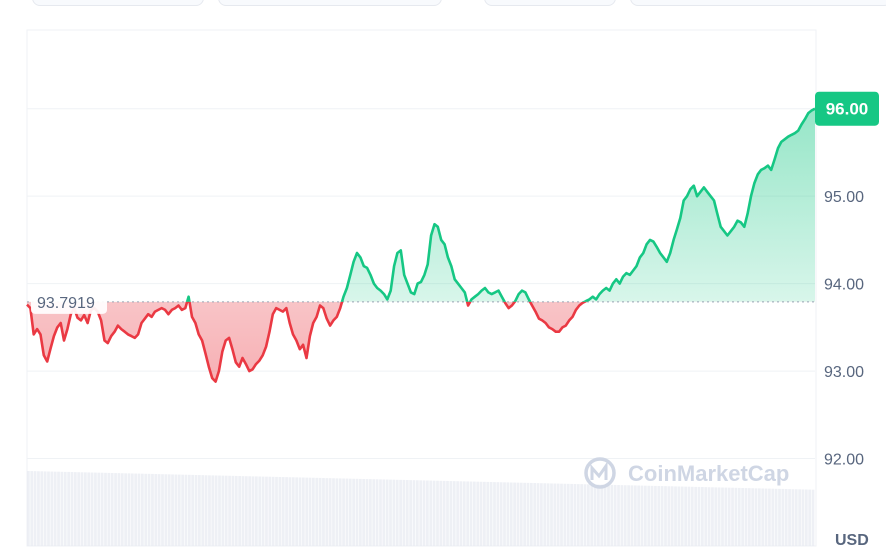 The width and height of the screenshot is (886, 553). What do you see at coordinates (443, 3) in the screenshot?
I see `top-toolbar` at bounding box center [443, 3].